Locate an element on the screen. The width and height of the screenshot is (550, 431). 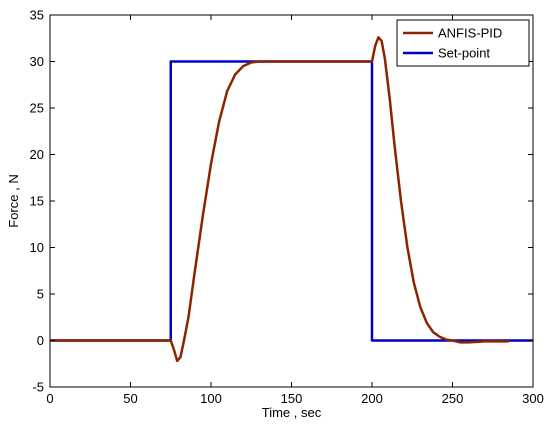
y-tick-label: 20 is located at coordinates (37, 154).